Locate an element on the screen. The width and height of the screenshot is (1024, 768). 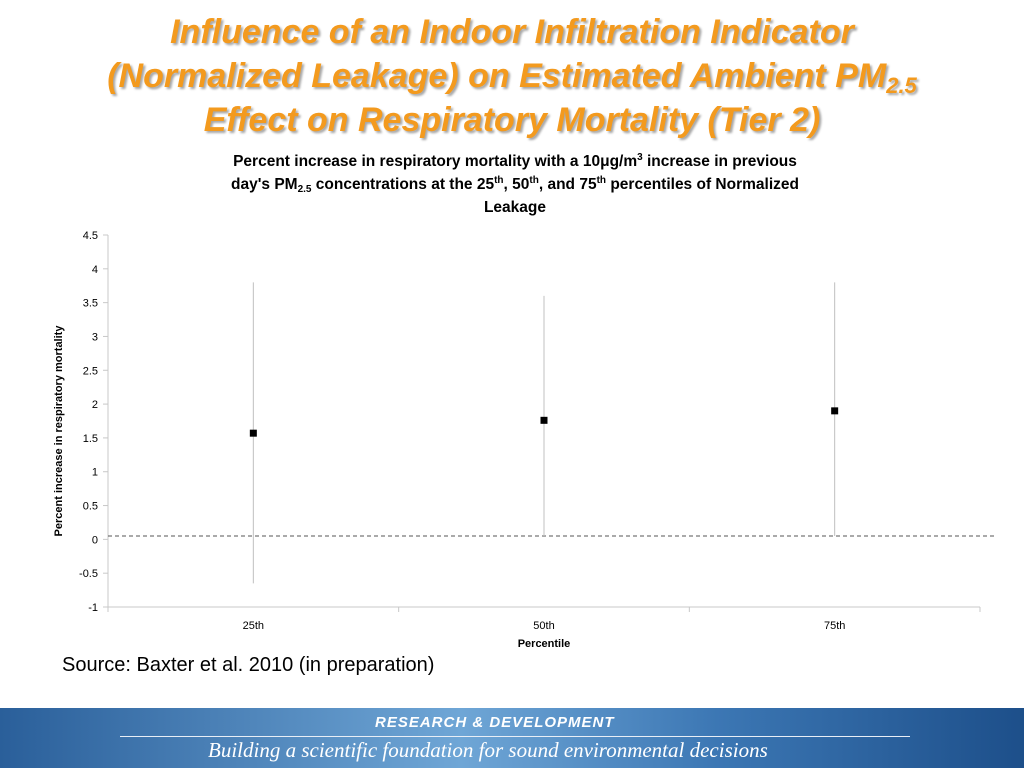
y-tick-label: 0 is located at coordinates (95, 540).